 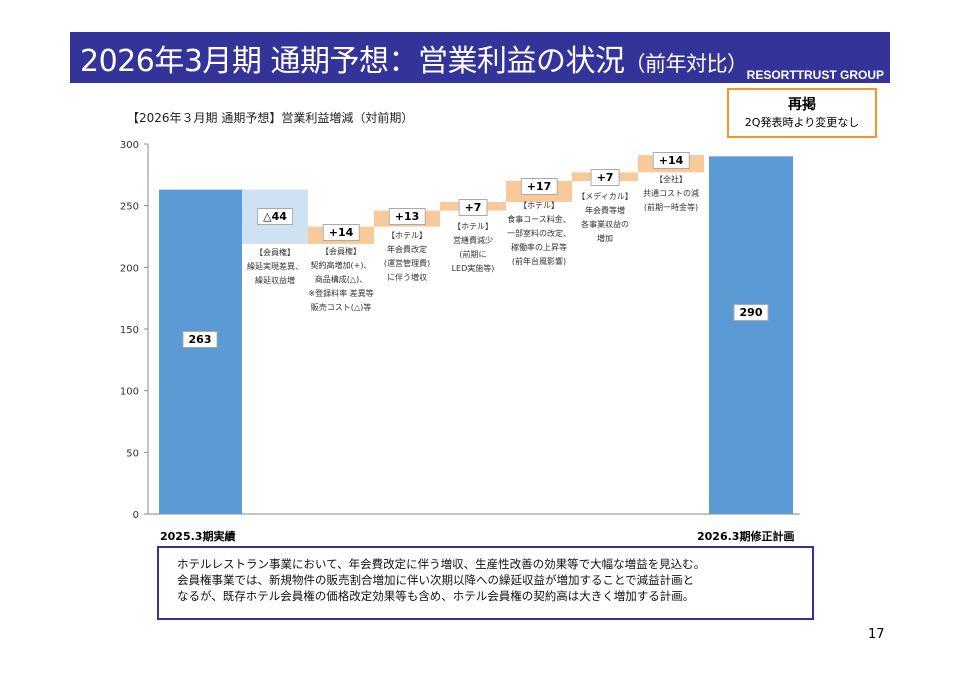 What do you see at coordinates (407, 216) in the screenshot?
I see `bar-step-label: +13` at bounding box center [407, 216].